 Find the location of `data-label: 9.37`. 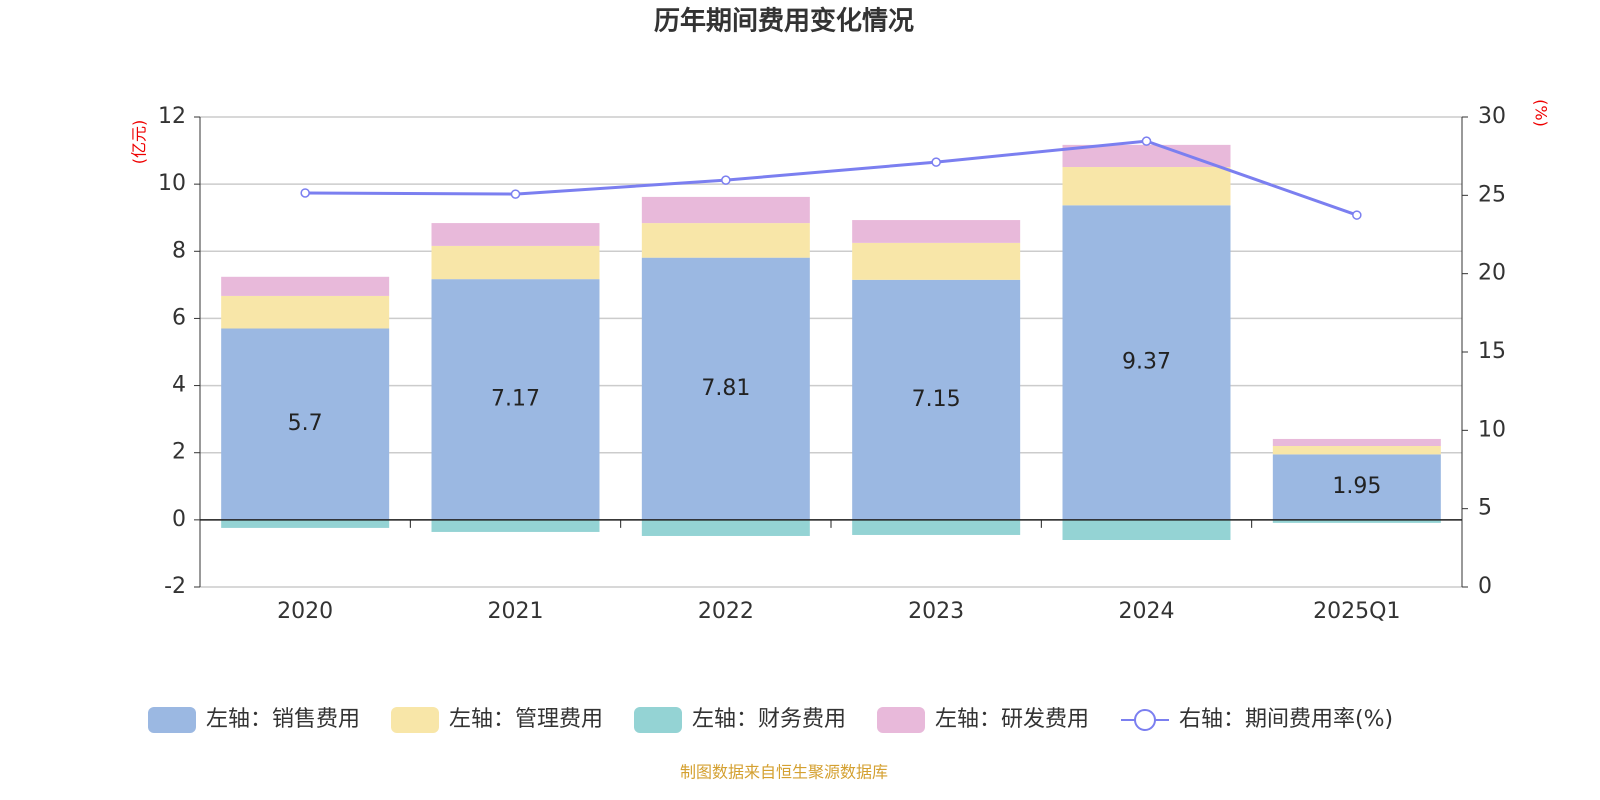

data-label: 9.37 is located at coordinates (1146, 362).